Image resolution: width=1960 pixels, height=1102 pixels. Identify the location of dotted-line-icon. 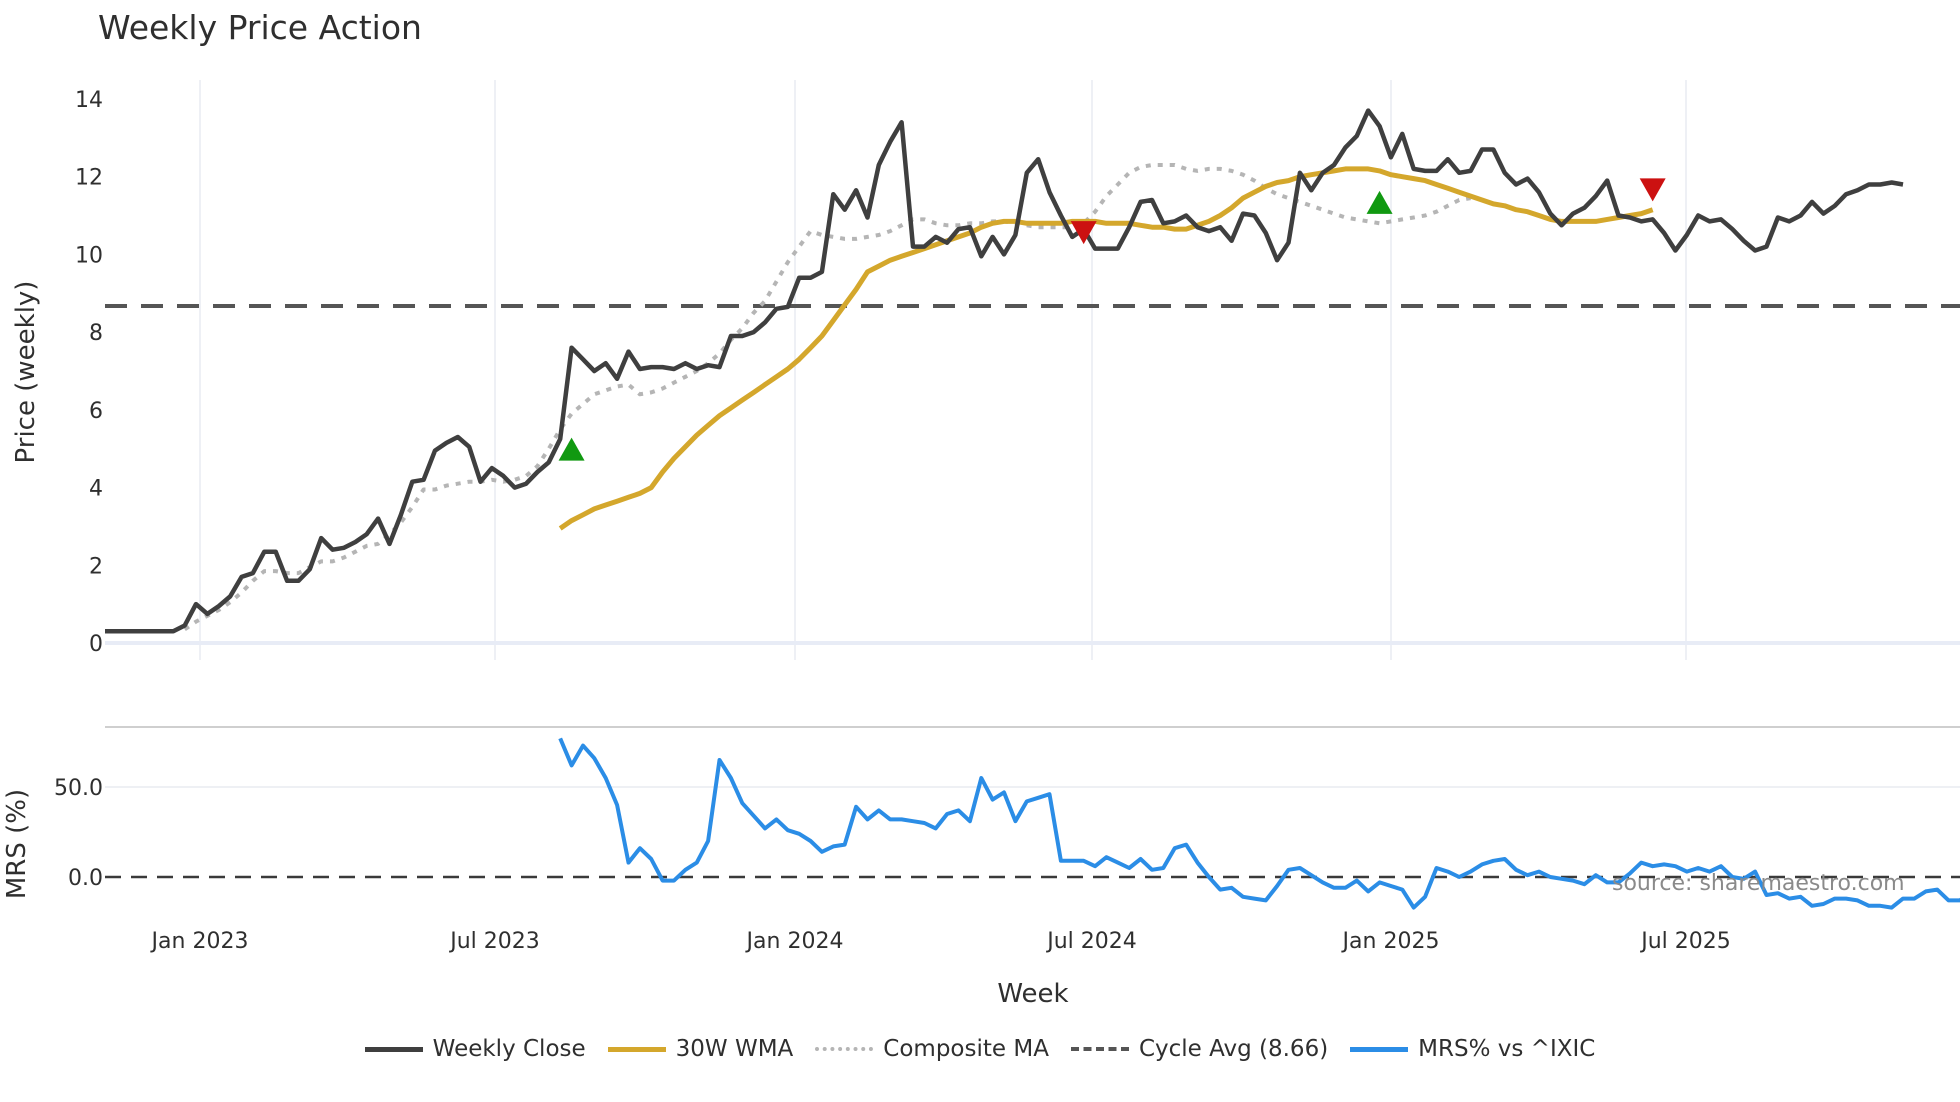
(844, 1049).